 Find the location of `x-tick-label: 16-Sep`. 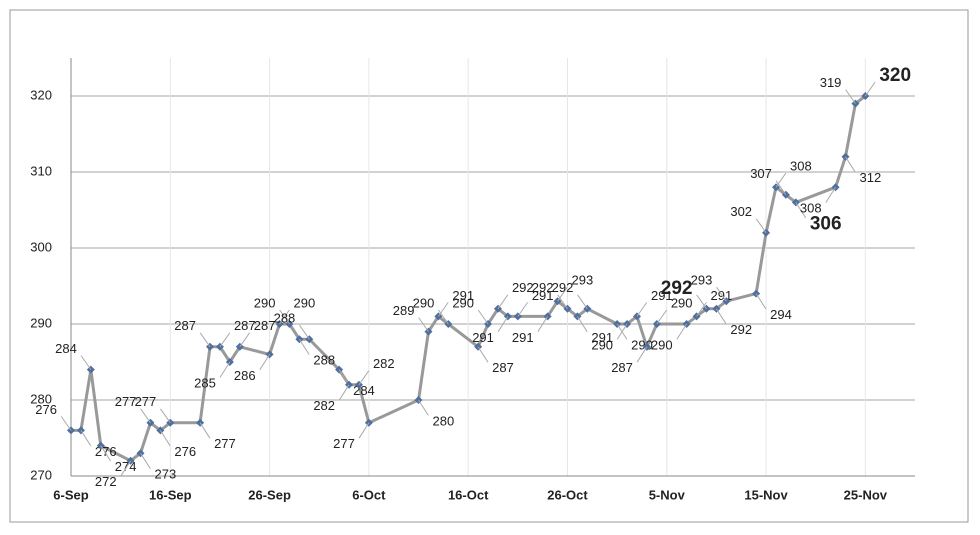

x-tick-label: 16-Sep is located at coordinates (170, 494).